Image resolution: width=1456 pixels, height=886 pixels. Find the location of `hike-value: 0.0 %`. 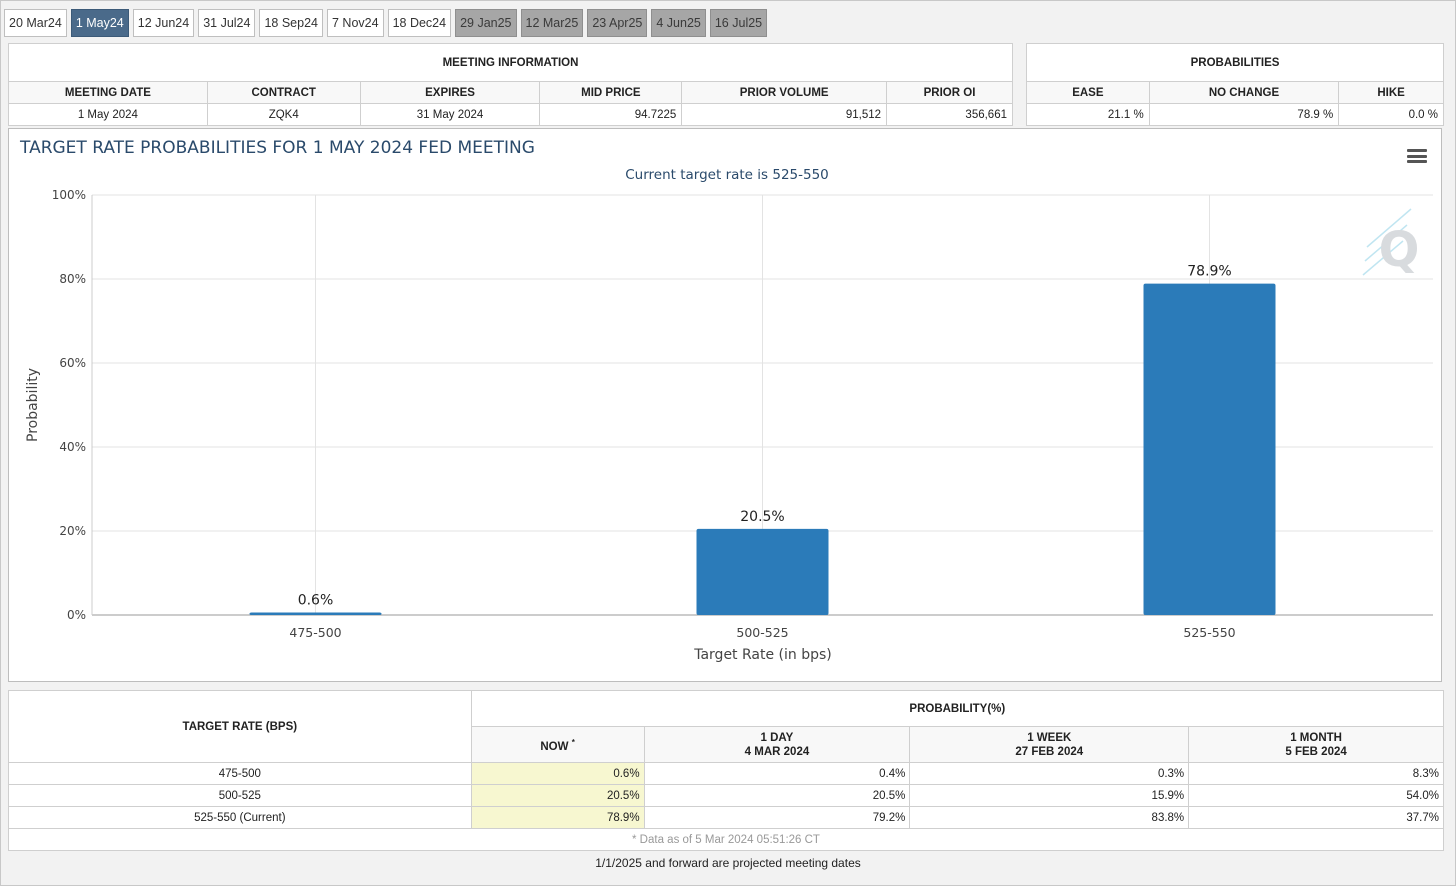

hike-value: 0.0 % is located at coordinates (1391, 114).